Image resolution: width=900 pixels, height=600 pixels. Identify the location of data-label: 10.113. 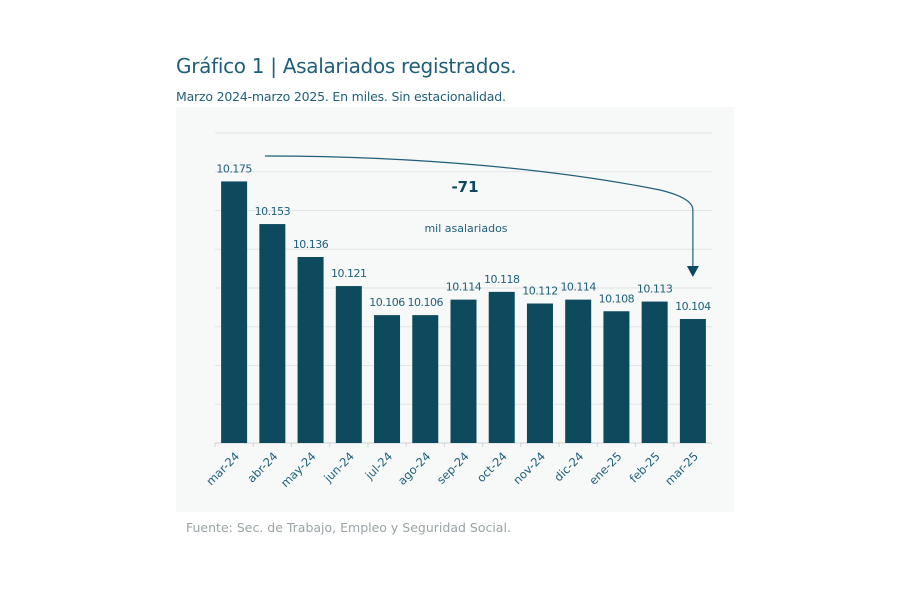
(655, 289).